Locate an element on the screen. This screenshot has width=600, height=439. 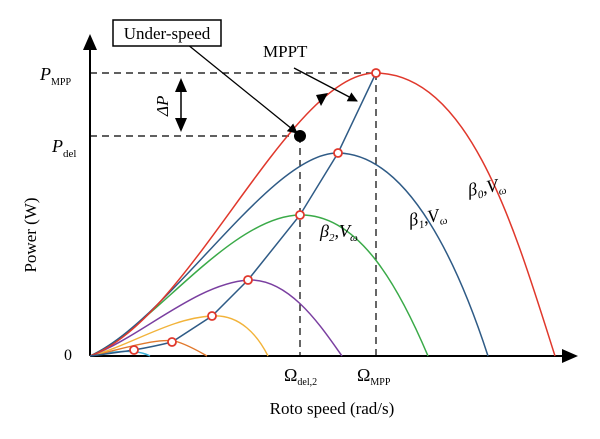
curve-beta0-label: β0,Vω is located at coordinates (486, 188).